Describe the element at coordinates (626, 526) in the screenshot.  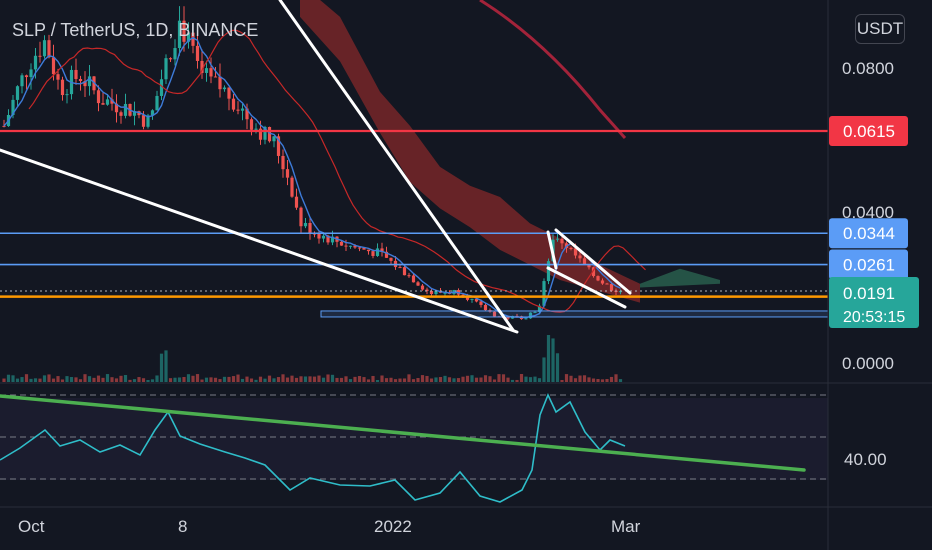
I see `date-tick-label: Mar` at that location.